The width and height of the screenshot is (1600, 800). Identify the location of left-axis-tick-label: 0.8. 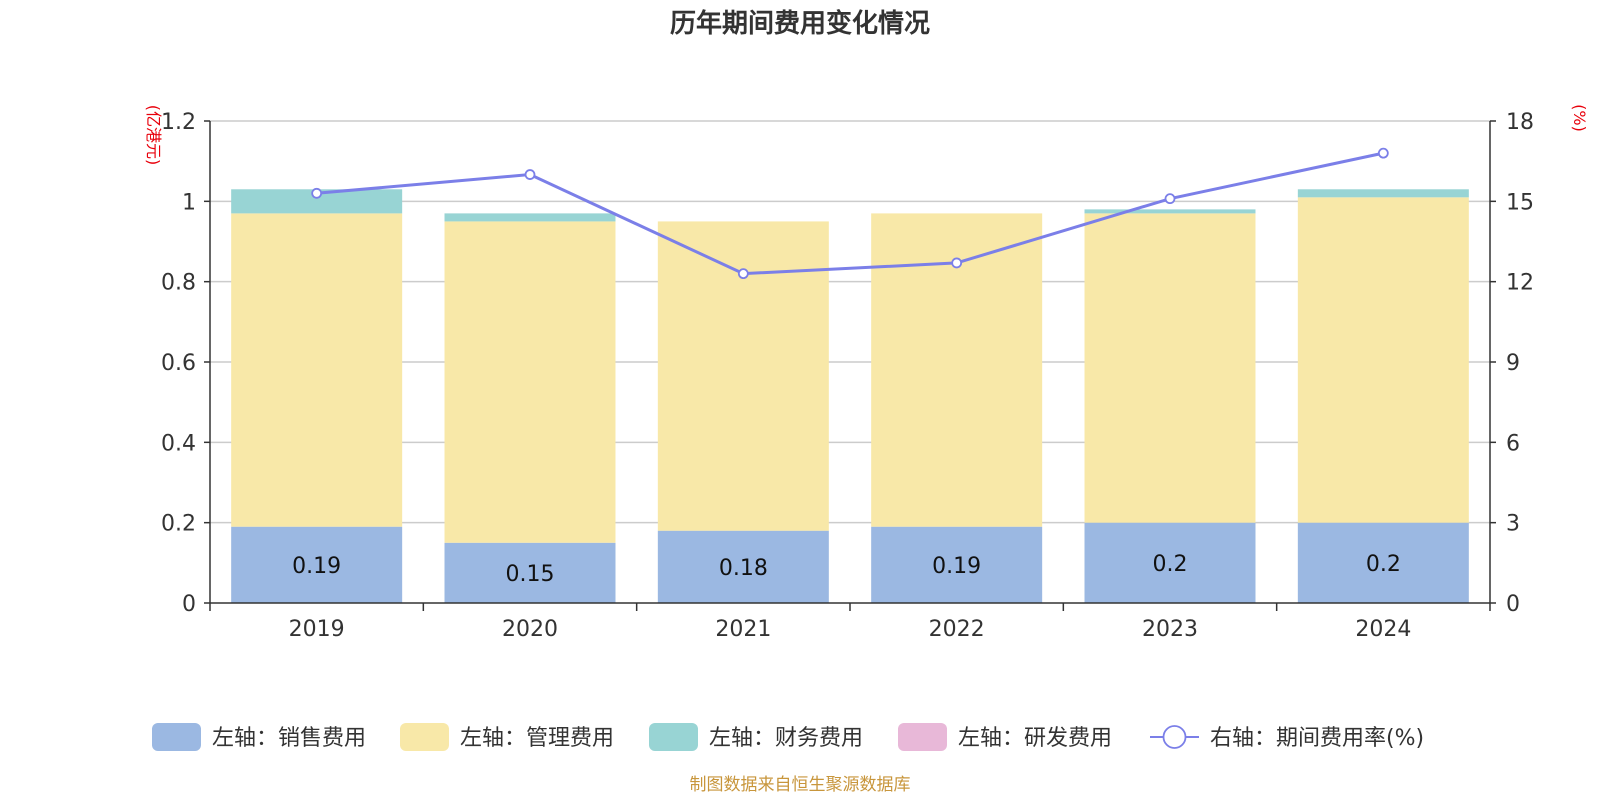
(178, 283).